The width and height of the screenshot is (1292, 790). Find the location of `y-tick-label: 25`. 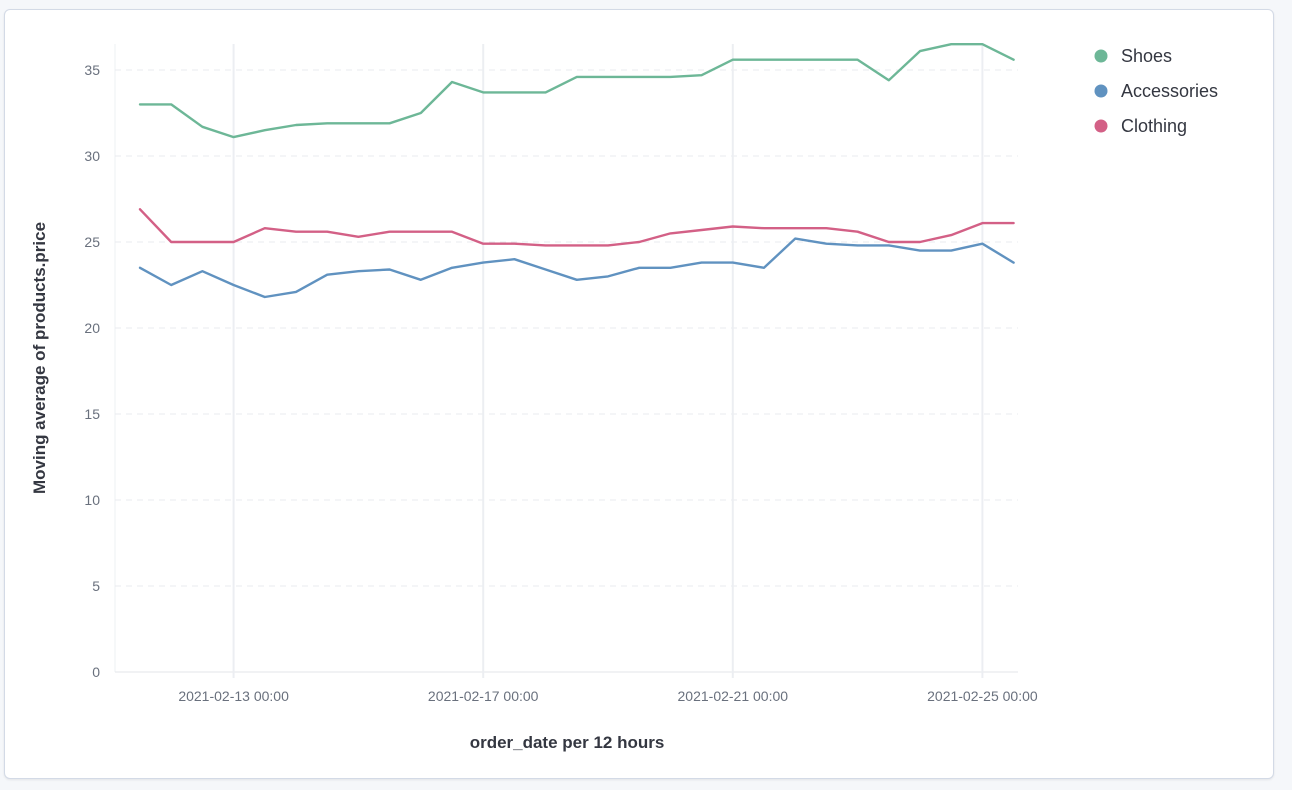

y-tick-label: 25 is located at coordinates (92, 242).